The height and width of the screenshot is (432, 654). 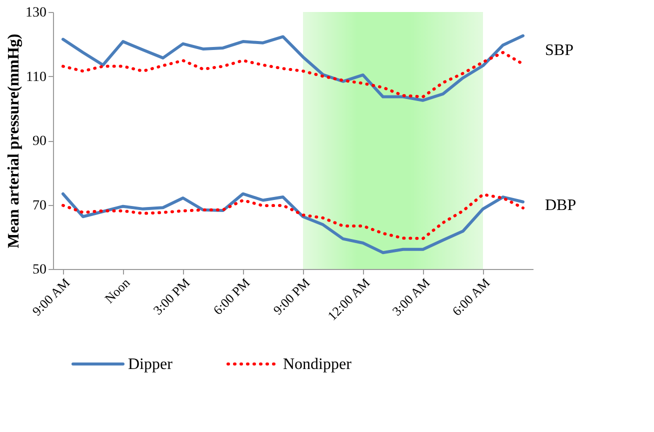 I want to click on x-tick-label: 6:00 AM, so click(x=471, y=296).